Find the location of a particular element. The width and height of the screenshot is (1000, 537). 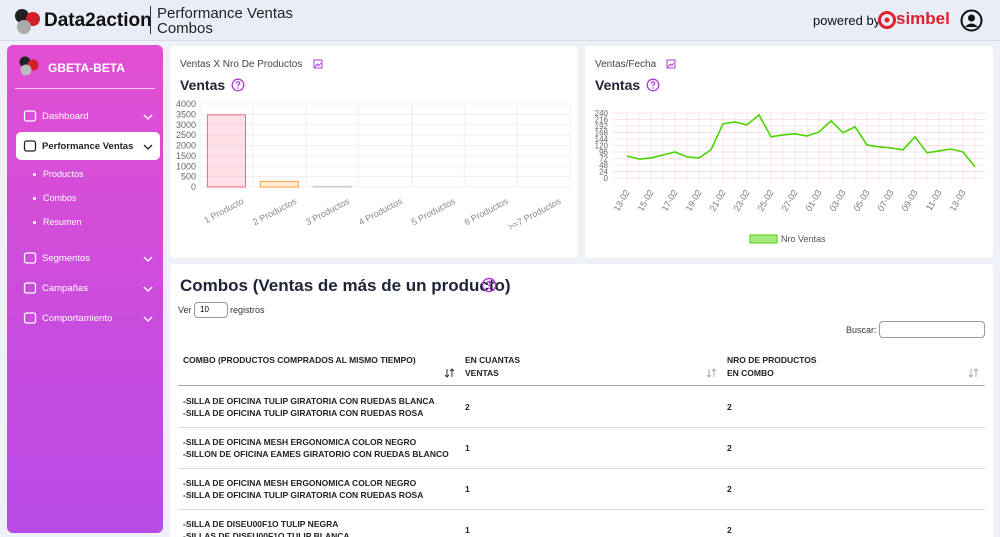

y-tick-label: 216 is located at coordinates (602, 120).